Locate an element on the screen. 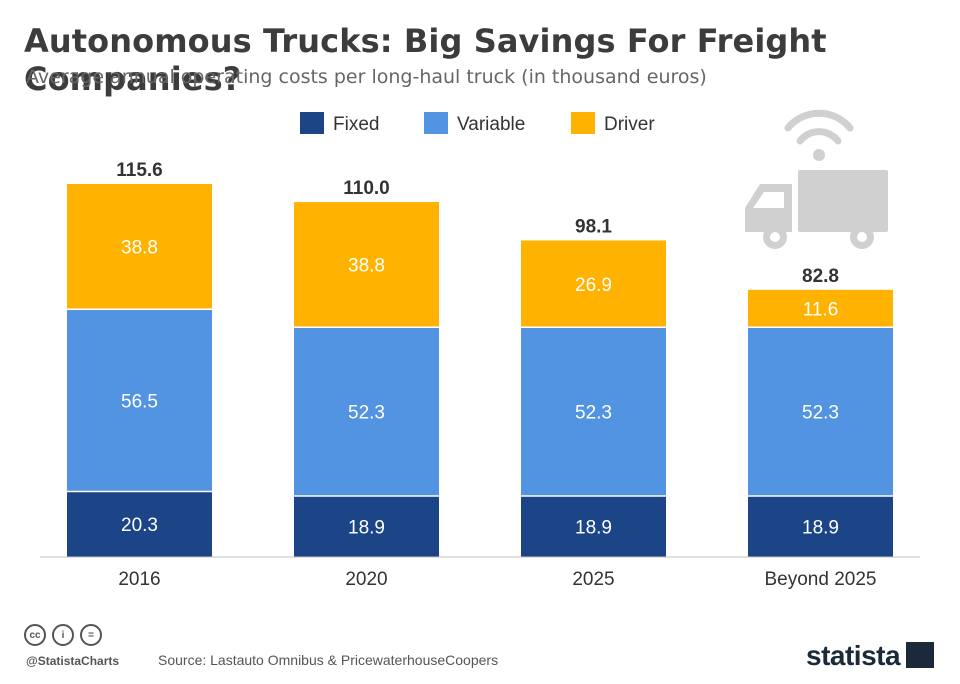  bar-fixed-2016 is located at coordinates (139, 524).